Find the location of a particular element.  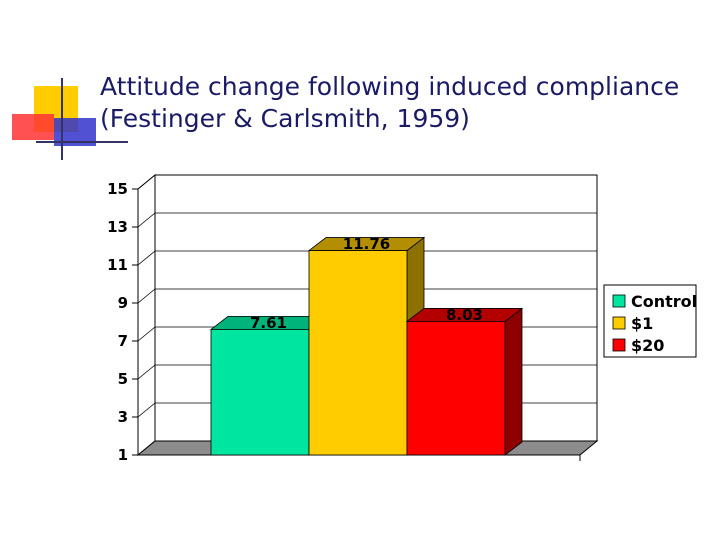

y-tick-label: 11 is located at coordinates (117, 265).